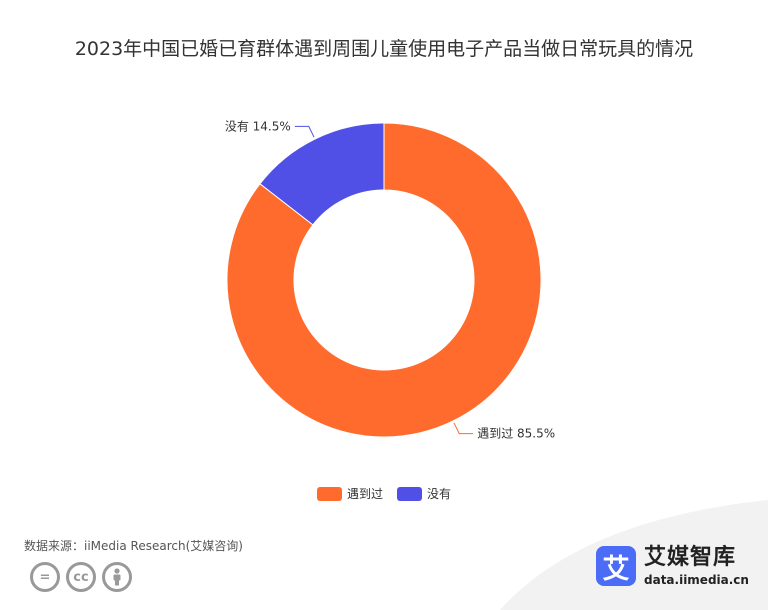 The height and width of the screenshot is (610, 768). I want to click on equals-icon: =, so click(45, 577).